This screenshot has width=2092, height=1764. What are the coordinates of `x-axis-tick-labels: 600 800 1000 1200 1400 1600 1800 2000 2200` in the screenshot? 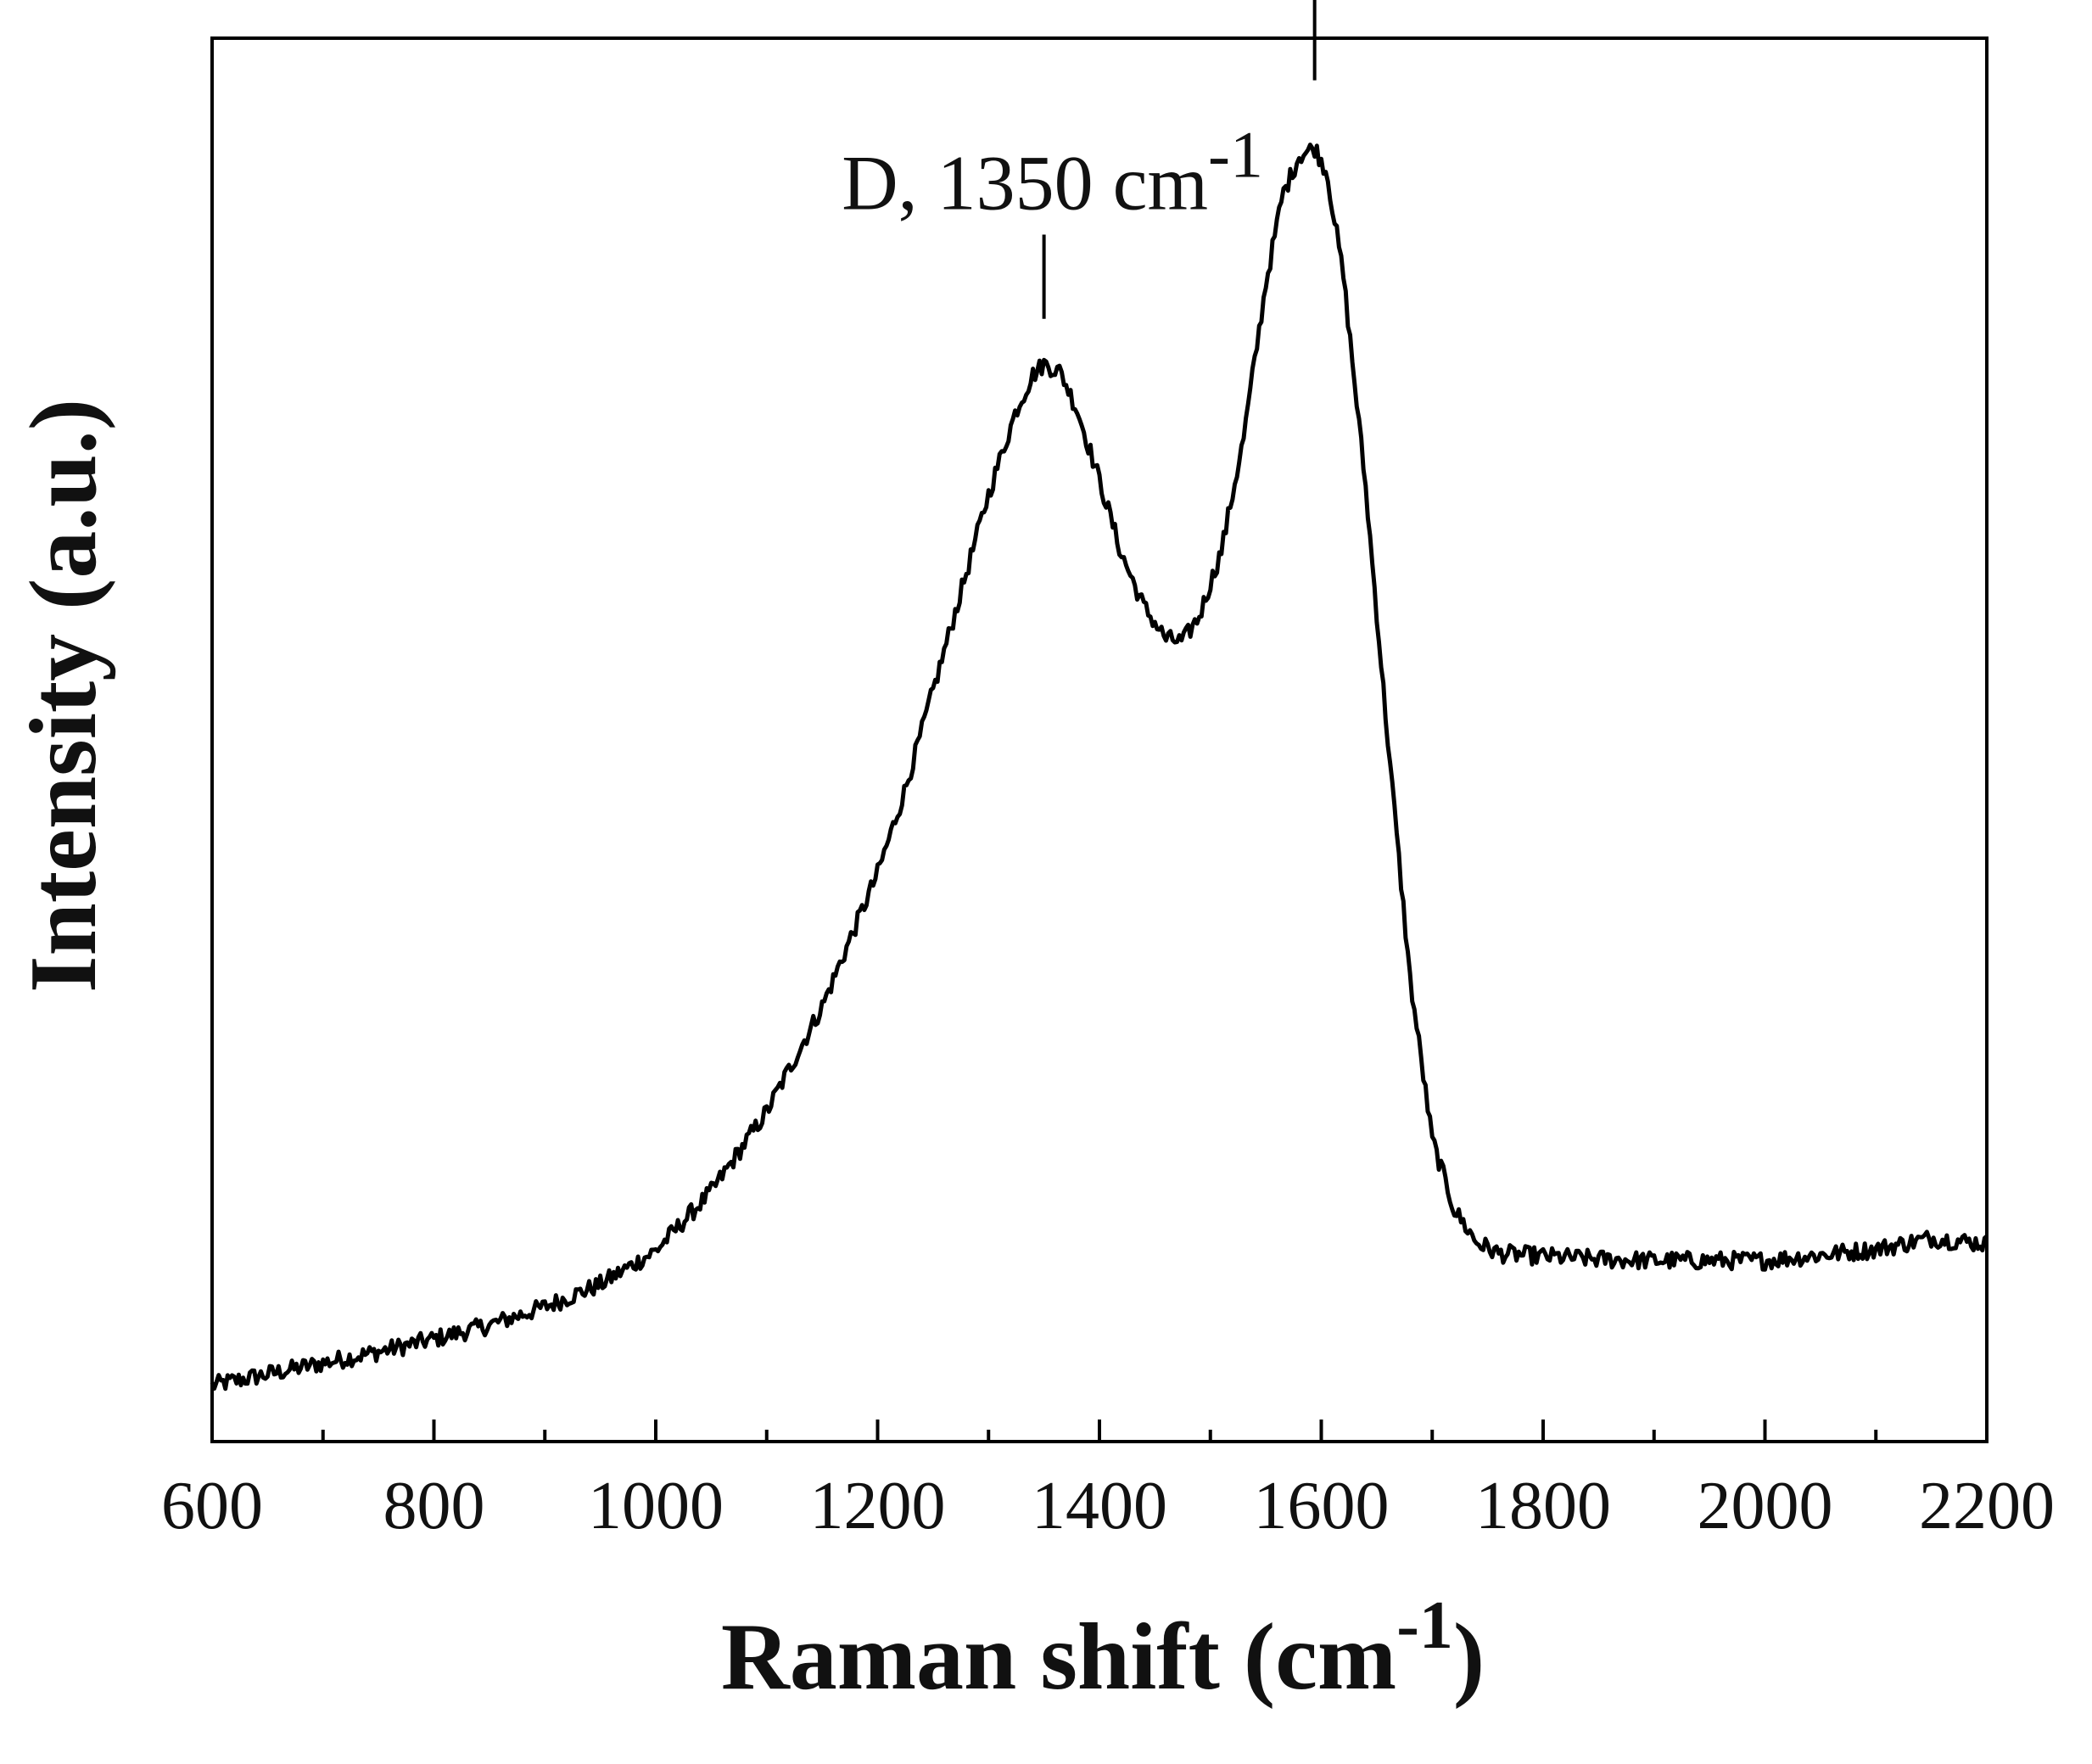 It's located at (1108, 1506).